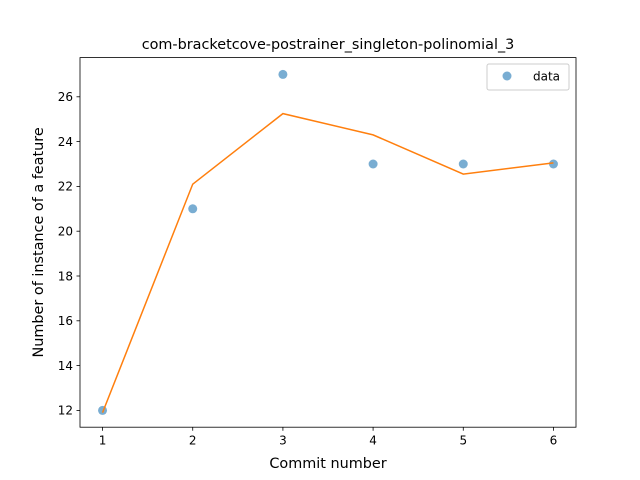  What do you see at coordinates (65, 187) in the screenshot?
I see `y-tick-label: 22` at bounding box center [65, 187].